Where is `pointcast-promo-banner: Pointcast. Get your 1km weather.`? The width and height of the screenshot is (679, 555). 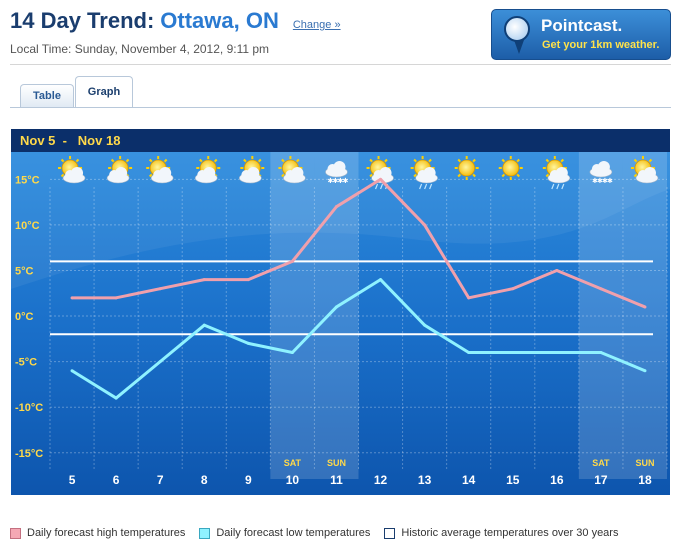
pointcast-promo-banner: Pointcast. Get your 1km weather. is located at coordinates (581, 34).